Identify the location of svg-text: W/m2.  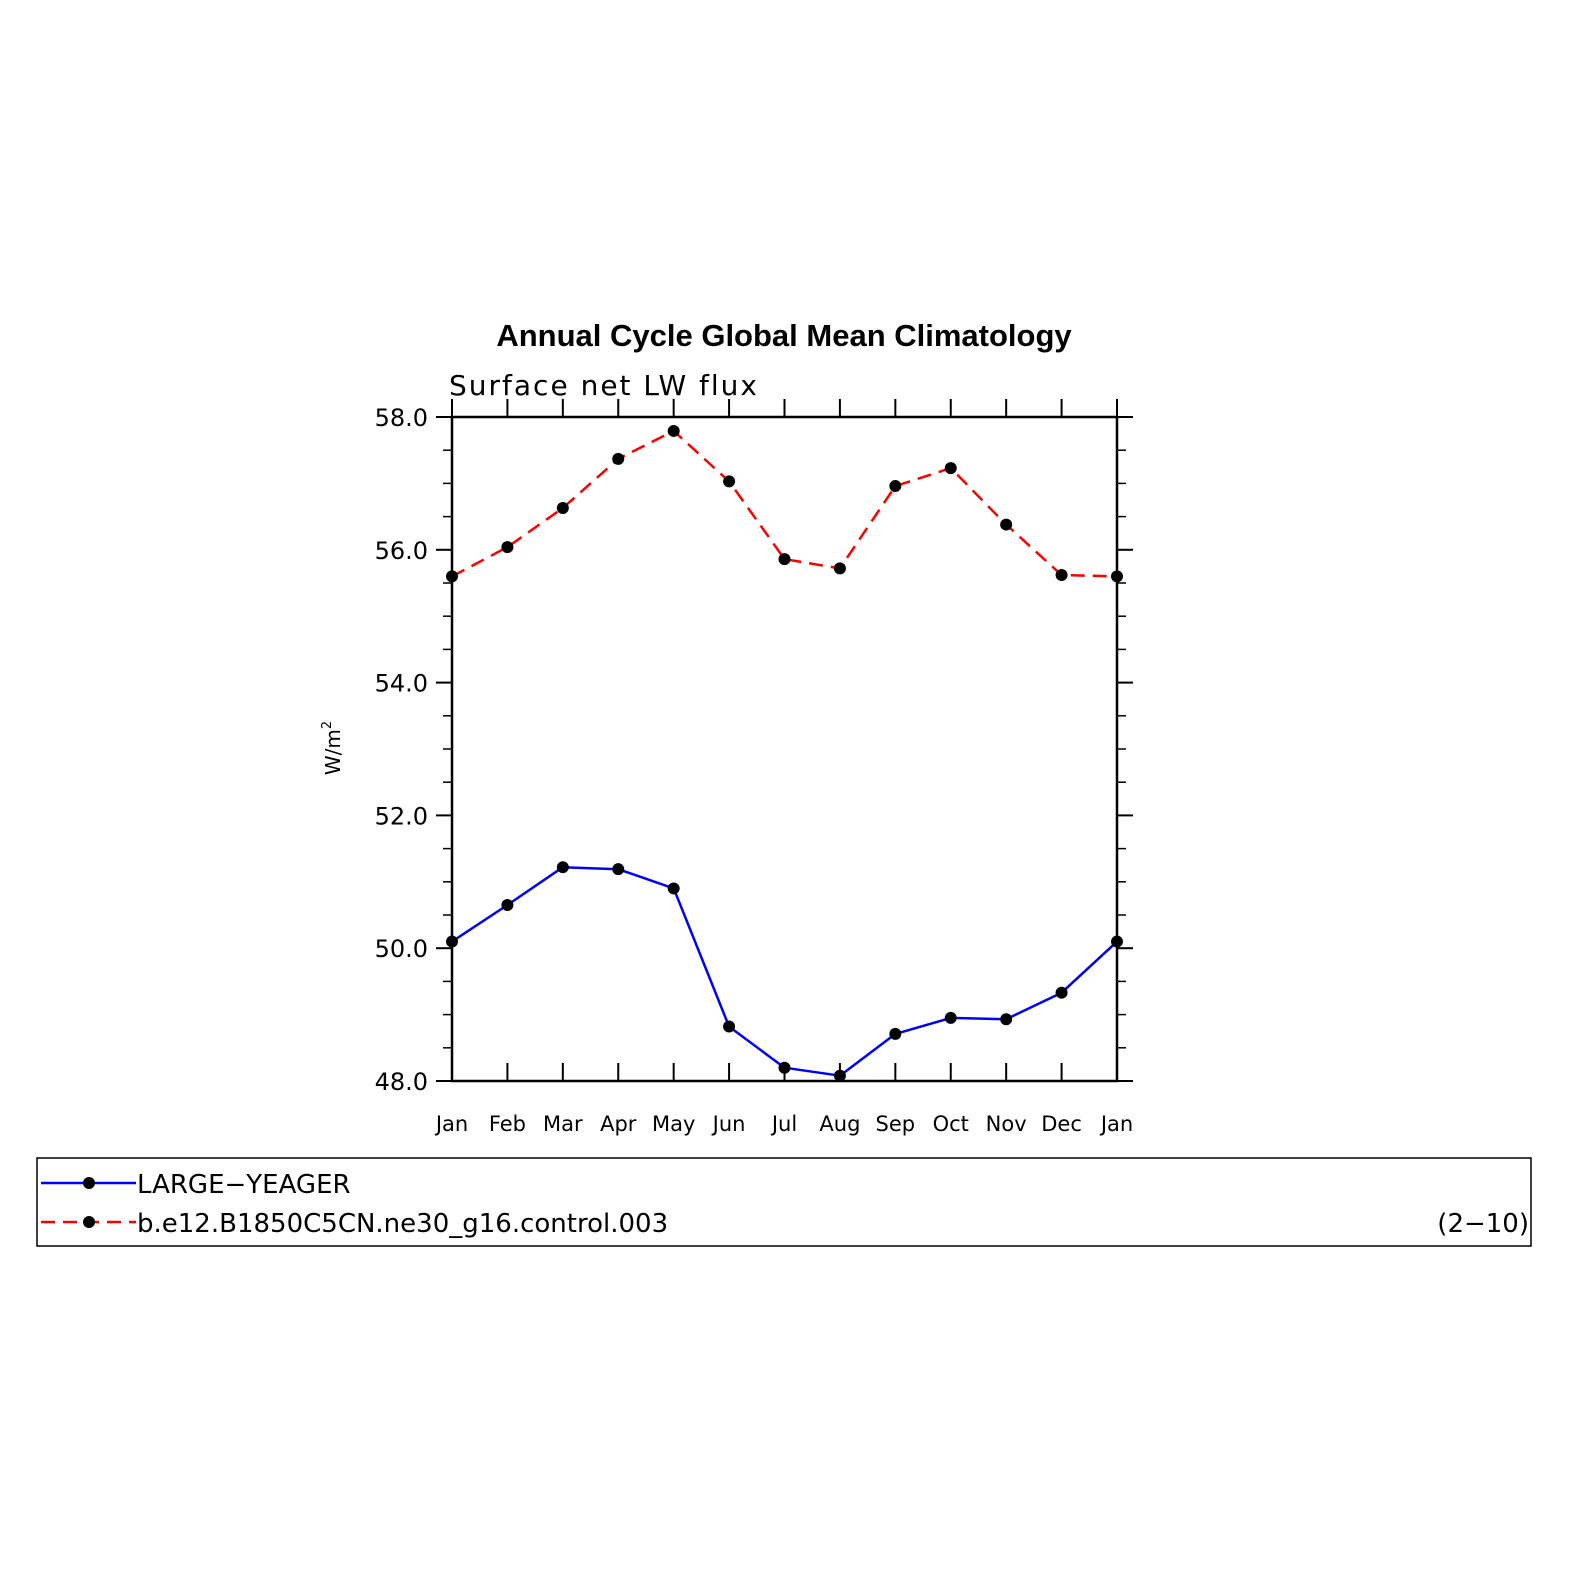
(332, 748).